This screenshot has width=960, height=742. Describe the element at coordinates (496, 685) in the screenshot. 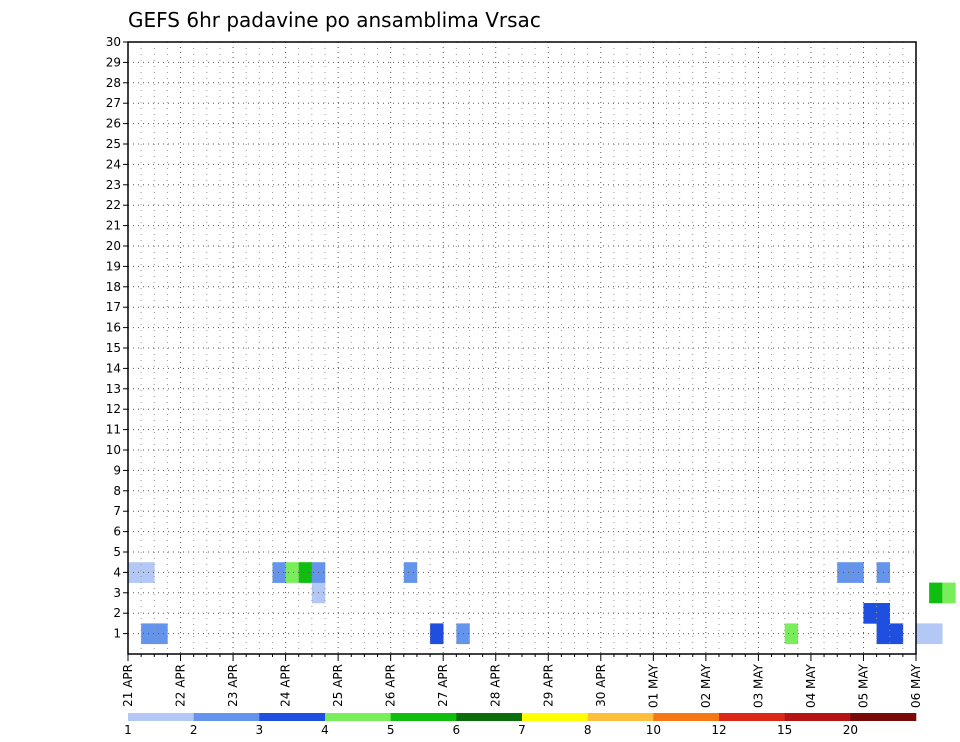

I see `x-tick-label: 28 APR` at that location.